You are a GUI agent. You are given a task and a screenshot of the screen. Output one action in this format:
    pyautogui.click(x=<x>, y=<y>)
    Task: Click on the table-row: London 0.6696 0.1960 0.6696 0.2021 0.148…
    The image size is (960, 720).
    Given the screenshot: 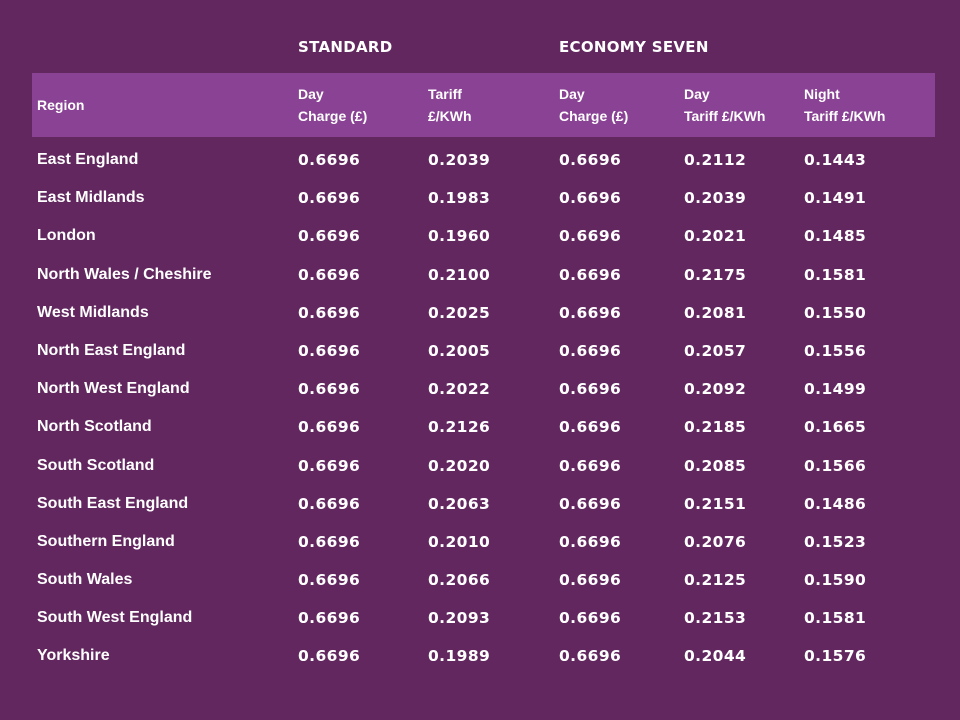 What is the action you would take?
    pyautogui.click(x=480, y=236)
    